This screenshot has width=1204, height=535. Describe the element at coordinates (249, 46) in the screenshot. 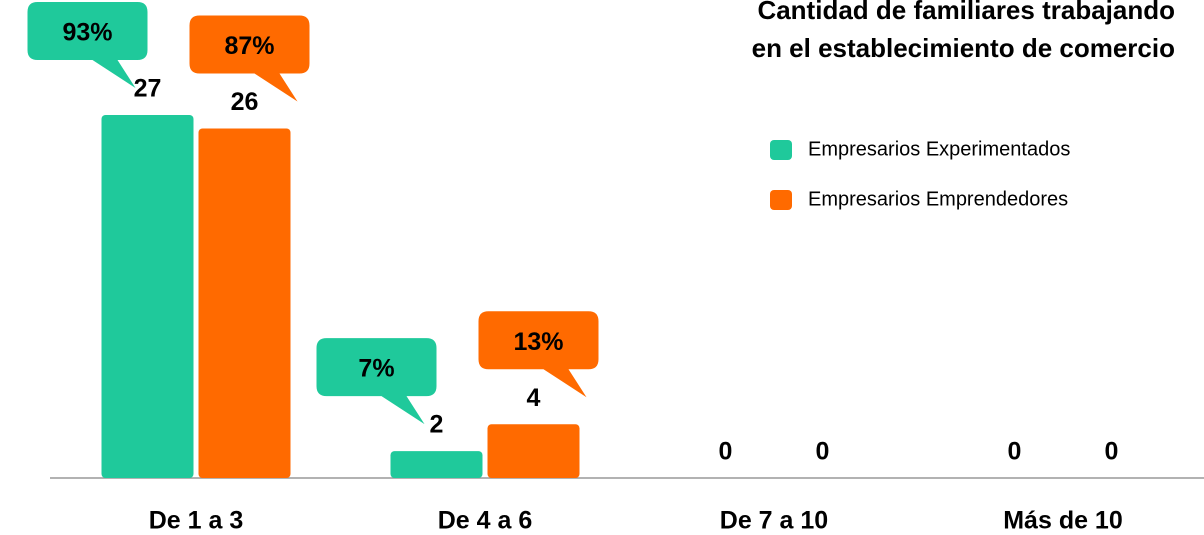

I see `callout-label: 87%` at that location.